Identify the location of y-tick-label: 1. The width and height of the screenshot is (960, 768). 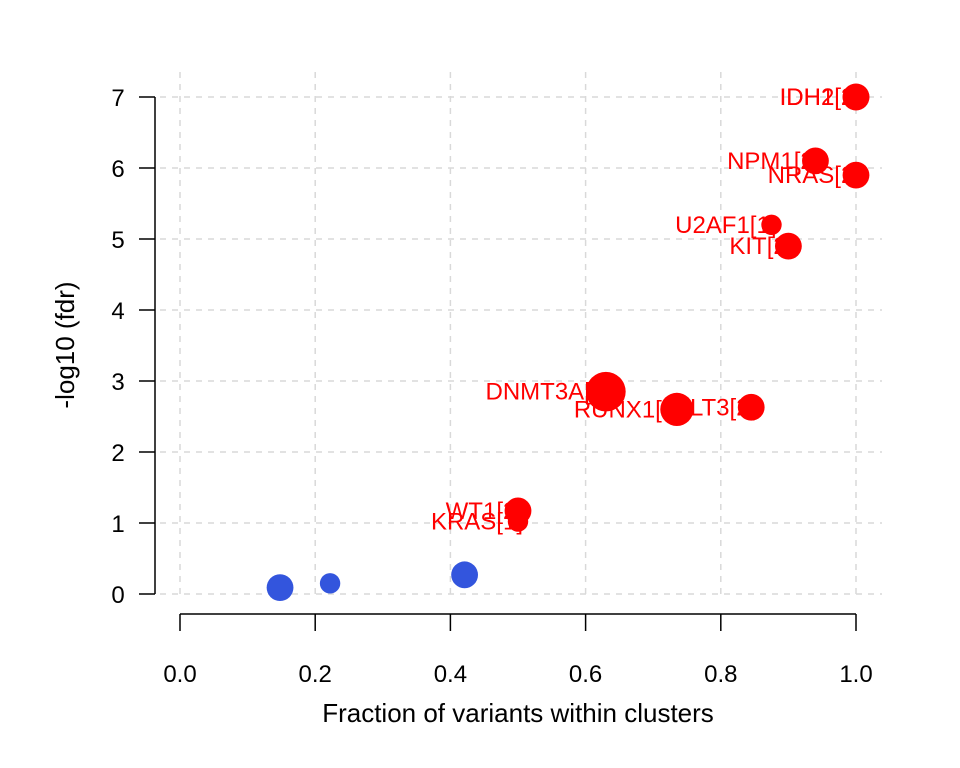
(117, 524).